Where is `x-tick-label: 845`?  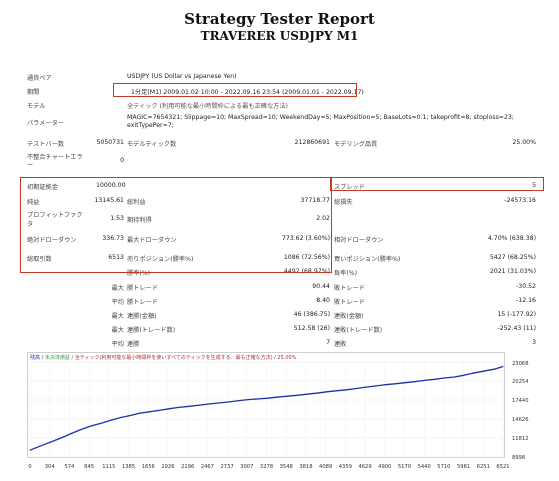 x-tick-label: 845 is located at coordinates (89, 467).